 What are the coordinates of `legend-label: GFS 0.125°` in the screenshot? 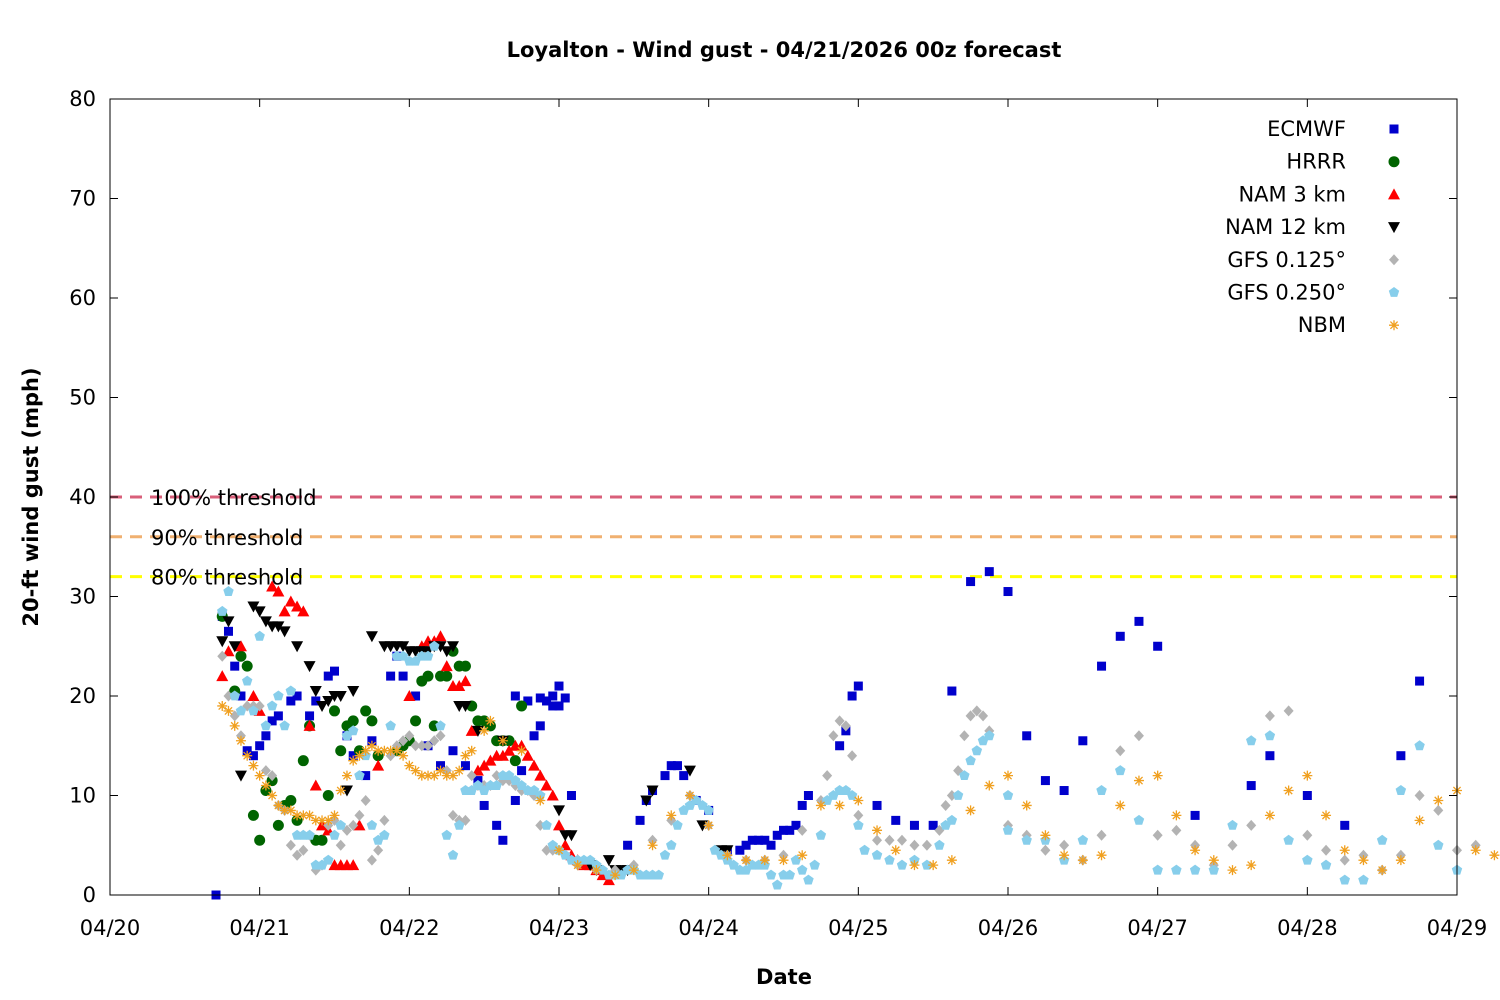 It's located at (1286, 260).